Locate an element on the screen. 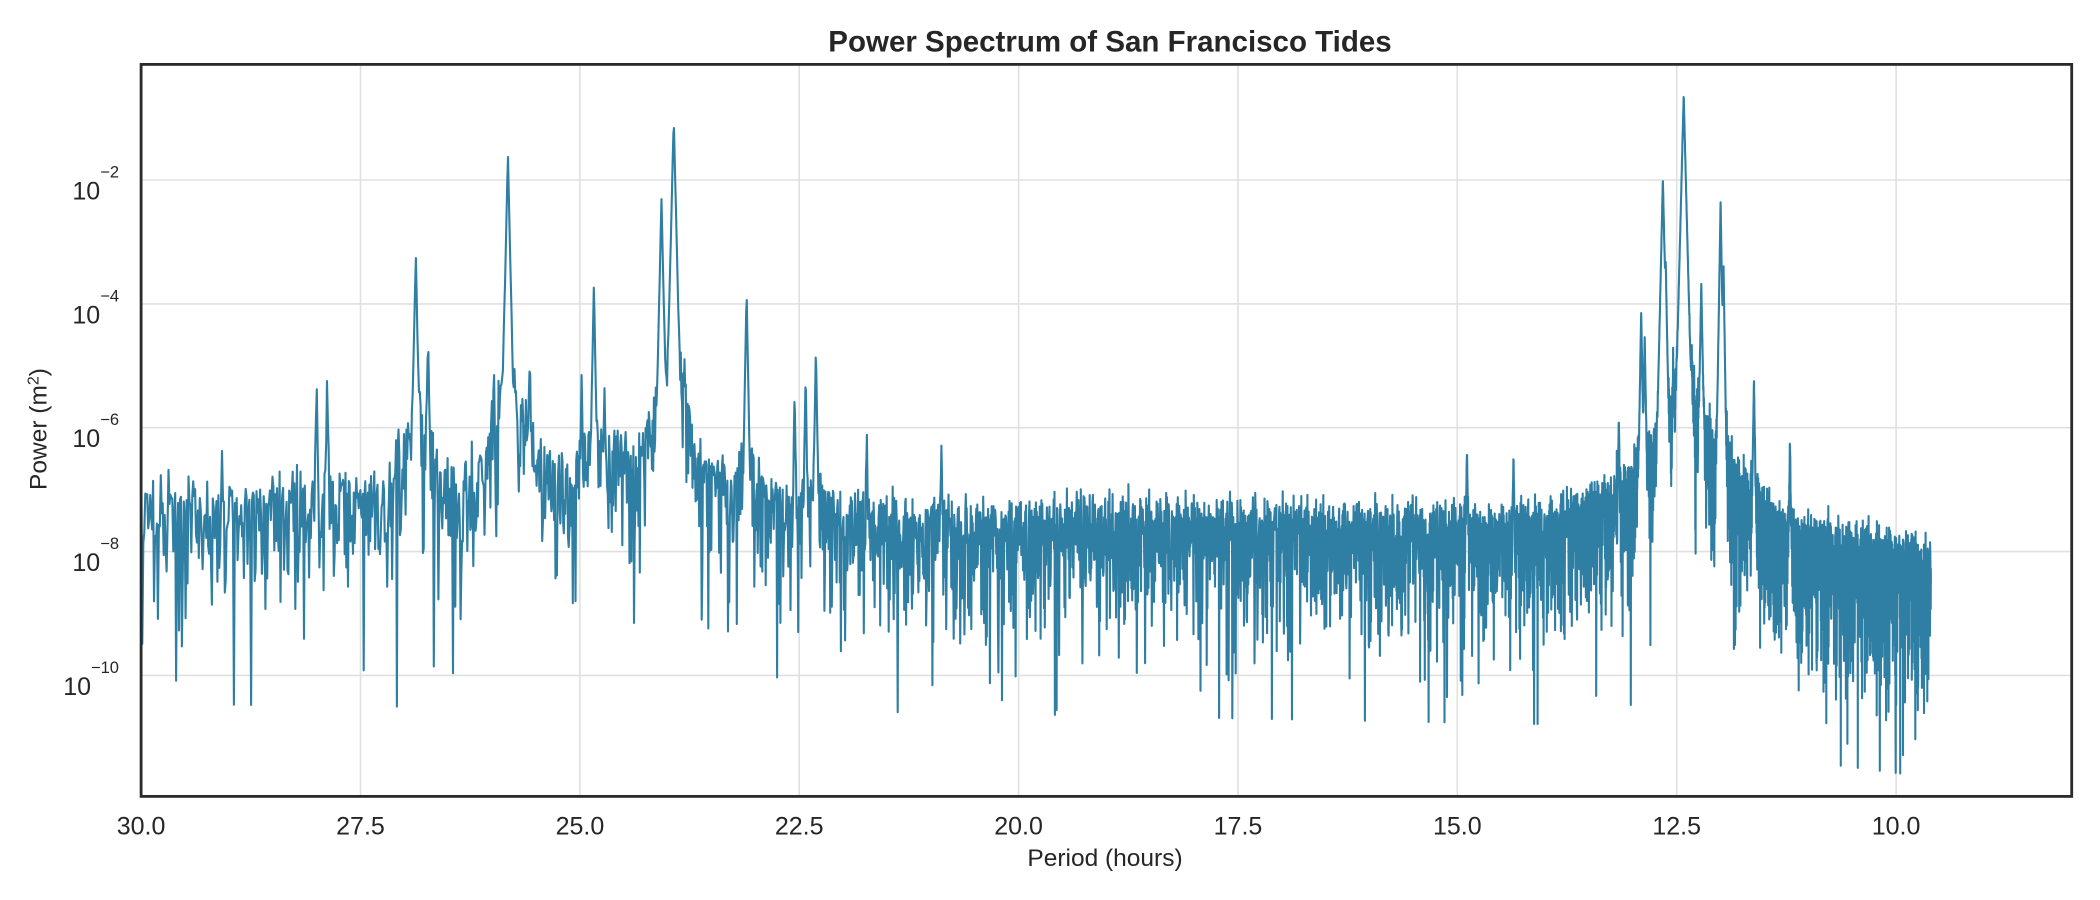  svg-text: 20.0 is located at coordinates (1018, 826).